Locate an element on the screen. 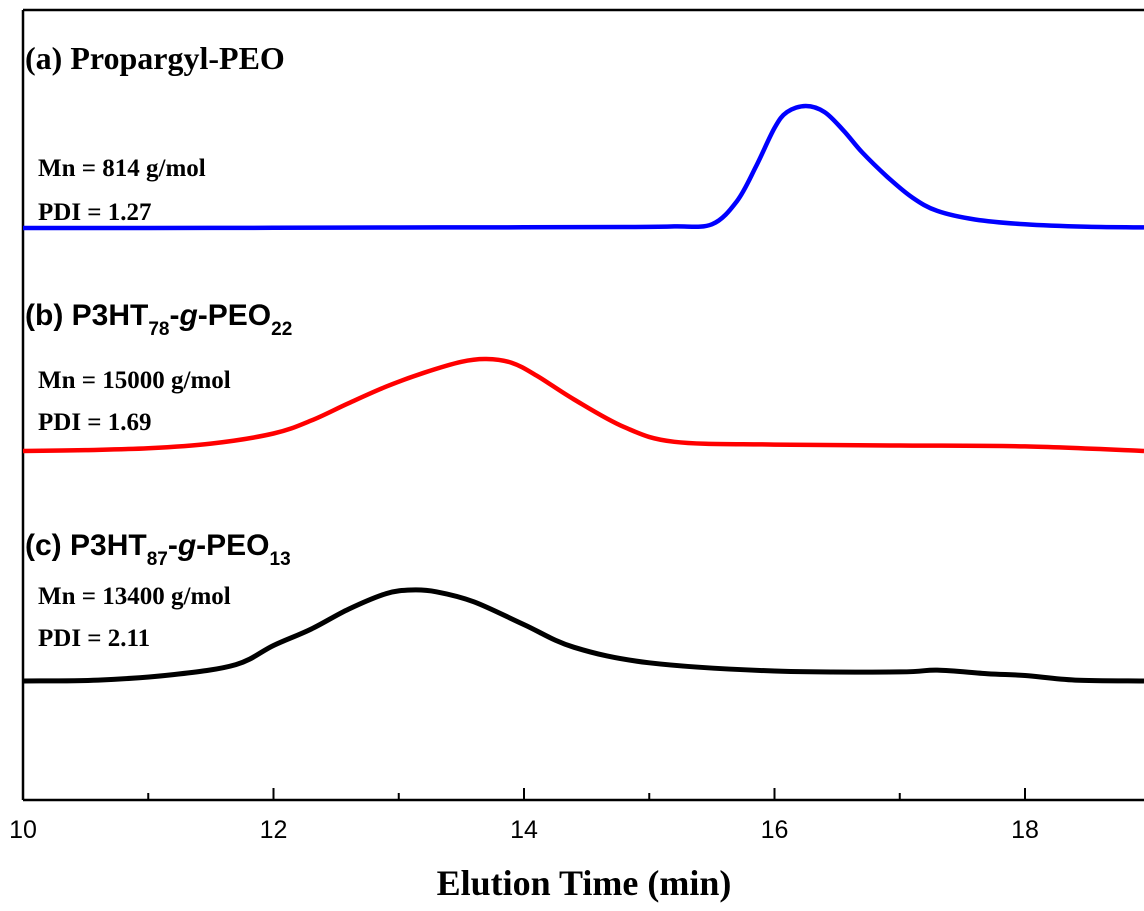 This screenshot has height=911, width=1144. x-tick-label: 12 is located at coordinates (274, 830).